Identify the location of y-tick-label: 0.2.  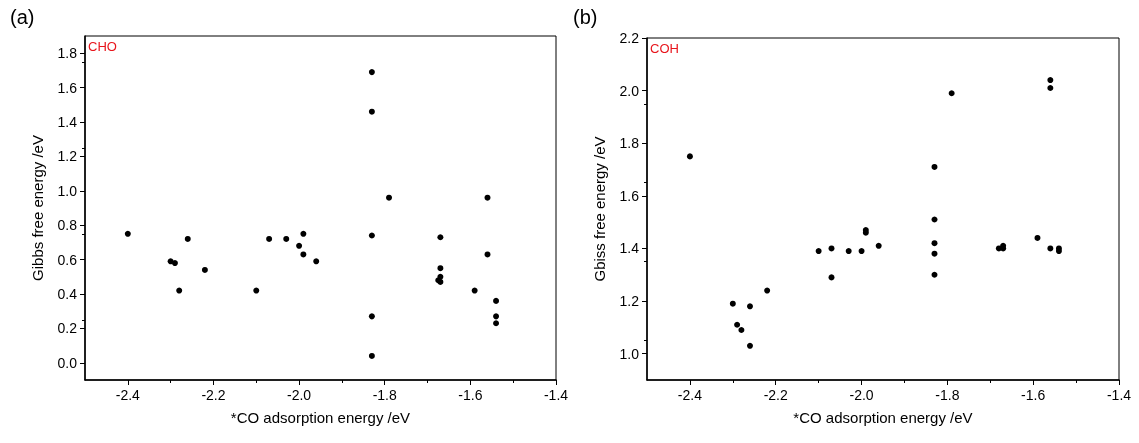
(67, 328).